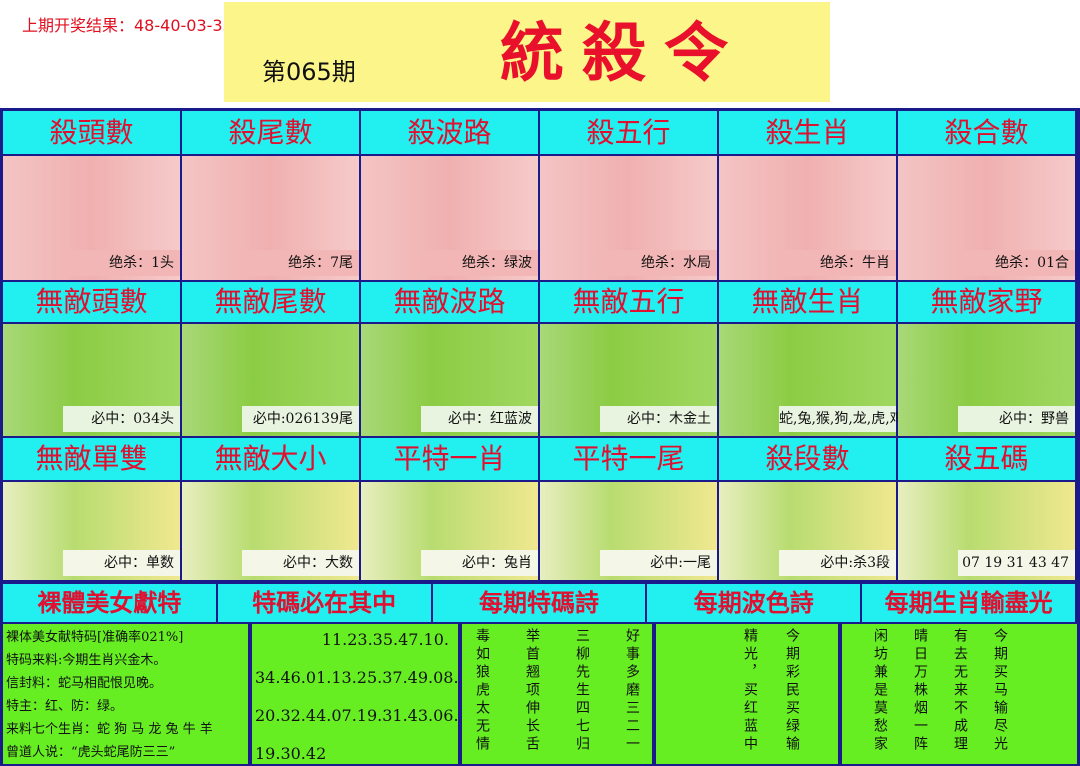 The image size is (1080, 766). What do you see at coordinates (91, 302) in the screenshot?
I see `section-header: 無敵頭數` at bounding box center [91, 302].